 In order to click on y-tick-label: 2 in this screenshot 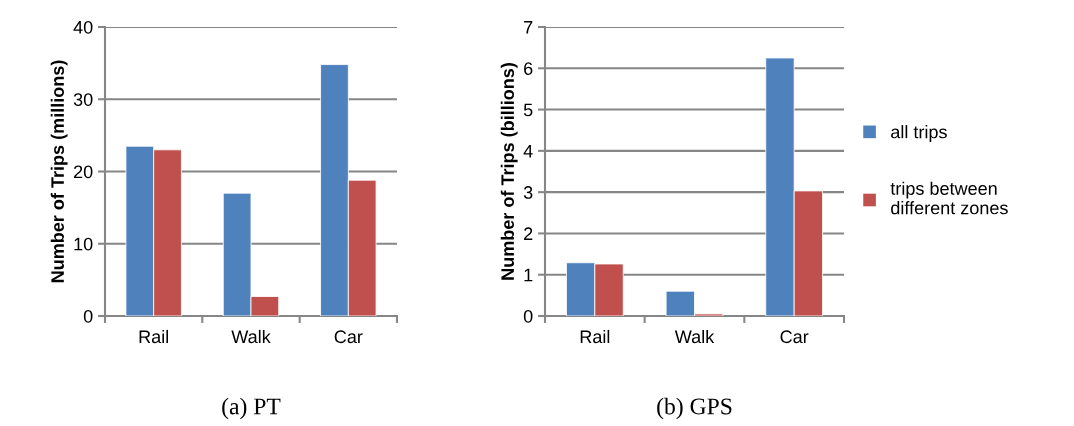, I will do `click(528, 233)`.